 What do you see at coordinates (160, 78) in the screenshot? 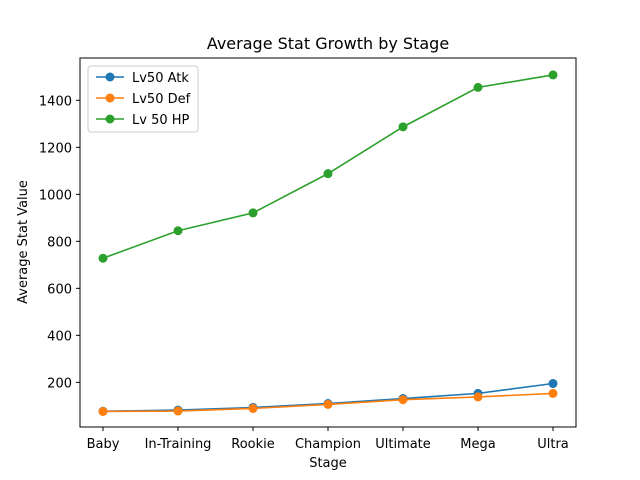
I see `legend-label: Lv50 Atk` at bounding box center [160, 78].